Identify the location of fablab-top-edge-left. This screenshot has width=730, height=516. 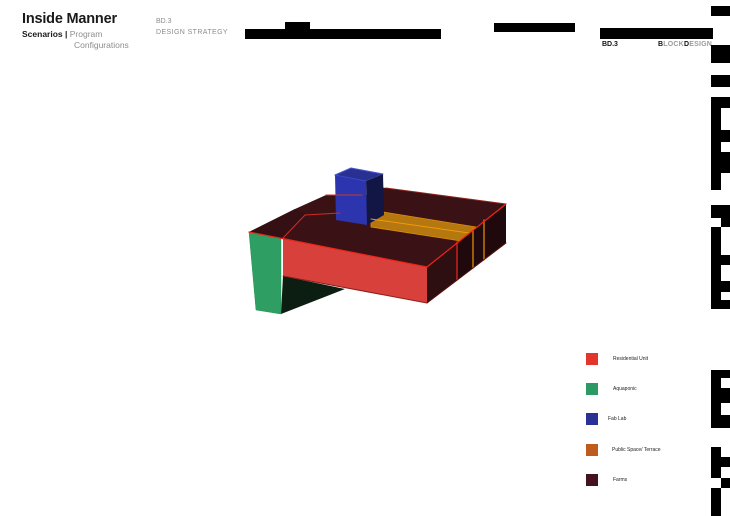
(343, 171).